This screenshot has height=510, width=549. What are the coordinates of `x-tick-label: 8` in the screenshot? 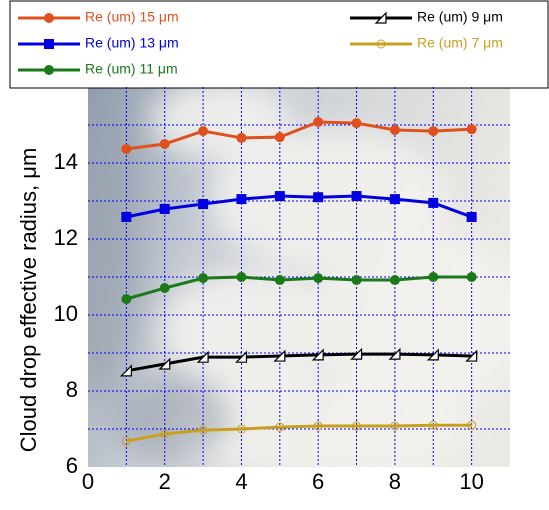 It's located at (395, 481).